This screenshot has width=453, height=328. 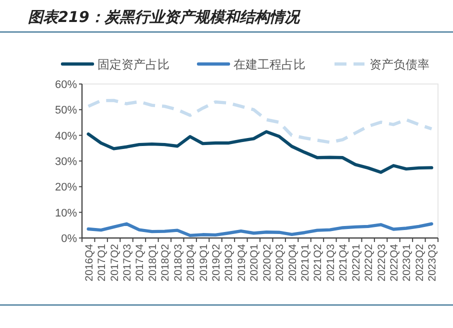 What do you see at coordinates (128, 263) in the screenshot?
I see `x-tick-label: 2017Q3` at bounding box center [128, 263].